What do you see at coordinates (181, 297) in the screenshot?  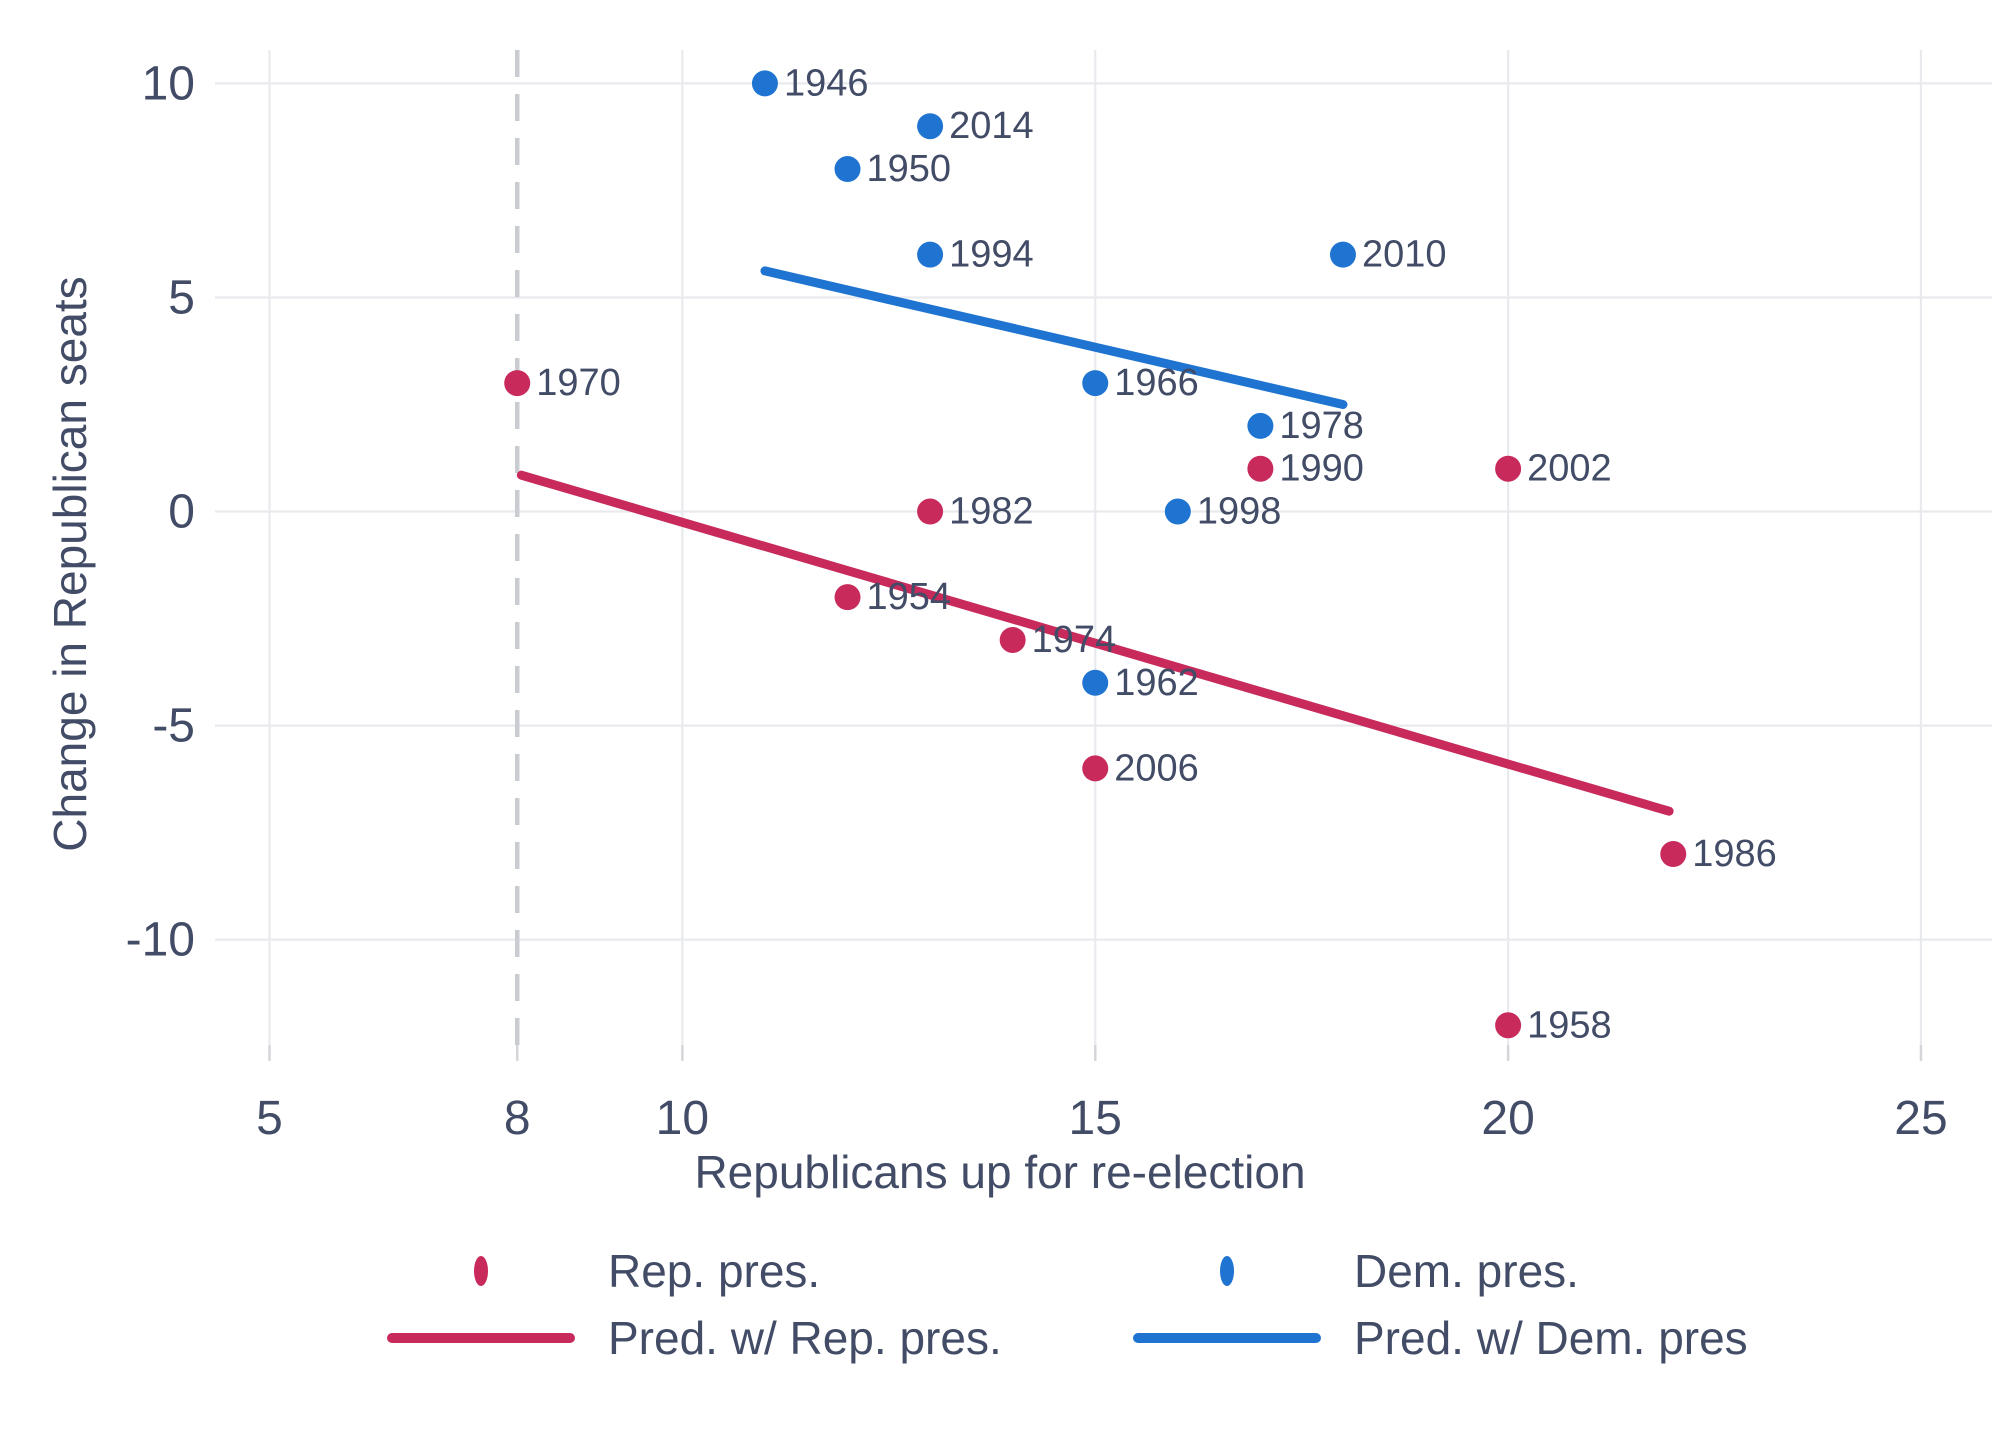 I see `y-tick-label: 5` at bounding box center [181, 297].